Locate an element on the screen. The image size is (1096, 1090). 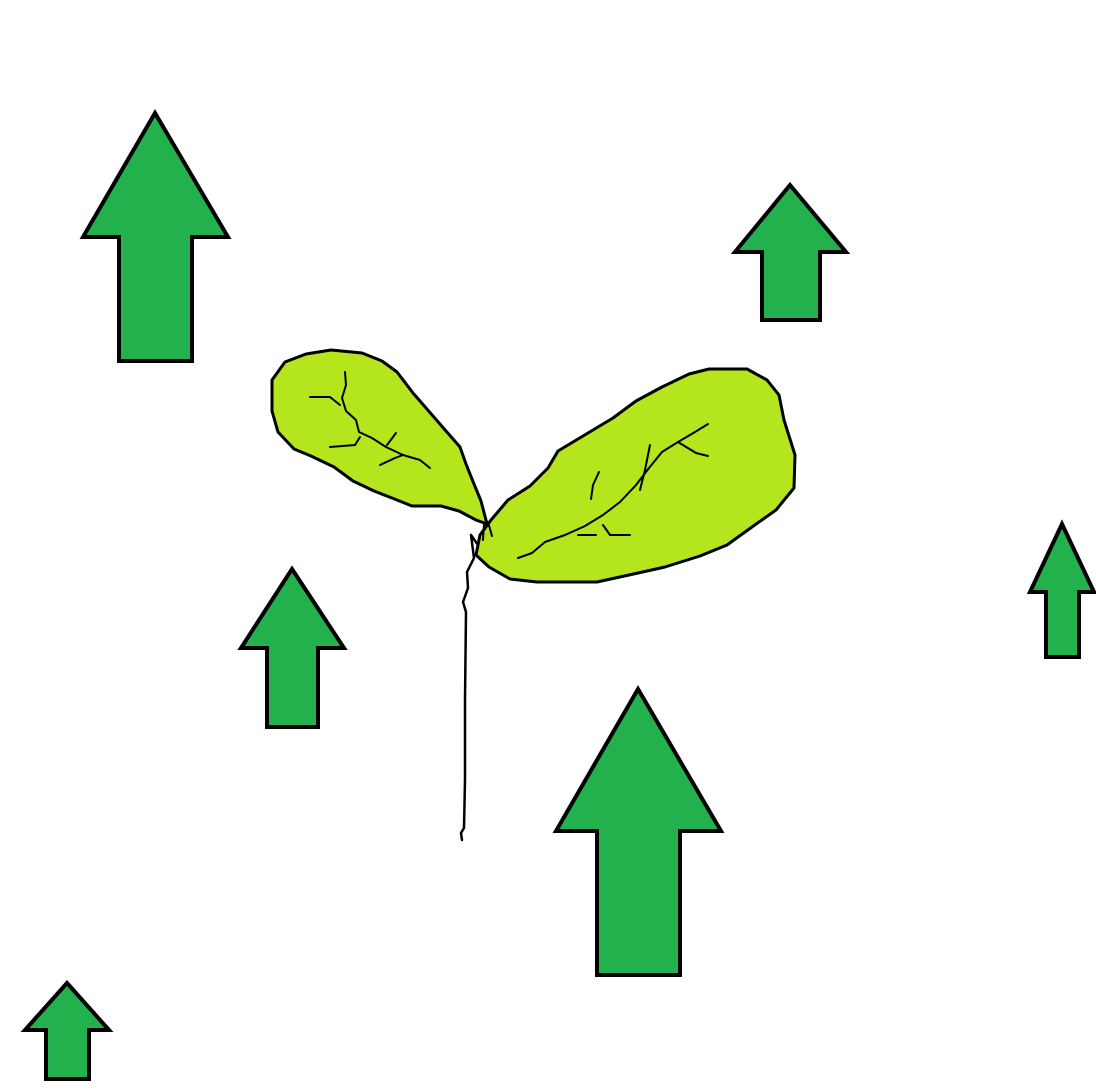
up-arrow-top-right is located at coordinates (790, 251).